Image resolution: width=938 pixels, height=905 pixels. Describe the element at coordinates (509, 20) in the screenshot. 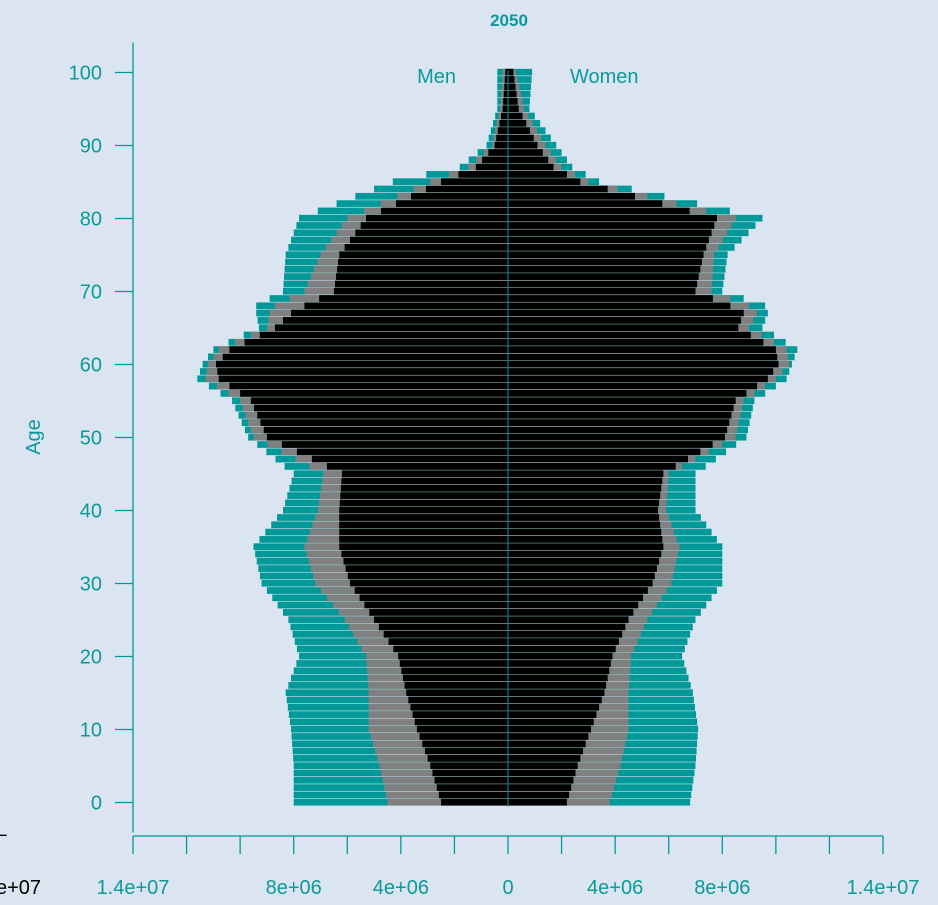

I see `chart-title: 2050` at that location.